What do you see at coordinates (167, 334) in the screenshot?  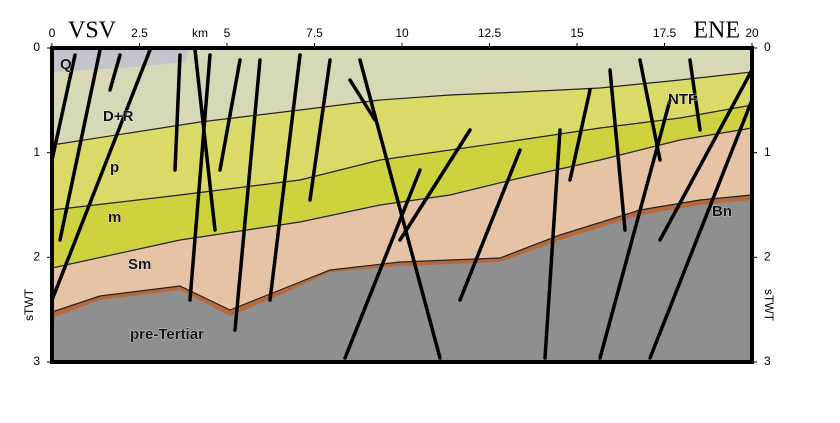 I see `layer-label: pre-Tertiar` at bounding box center [167, 334].